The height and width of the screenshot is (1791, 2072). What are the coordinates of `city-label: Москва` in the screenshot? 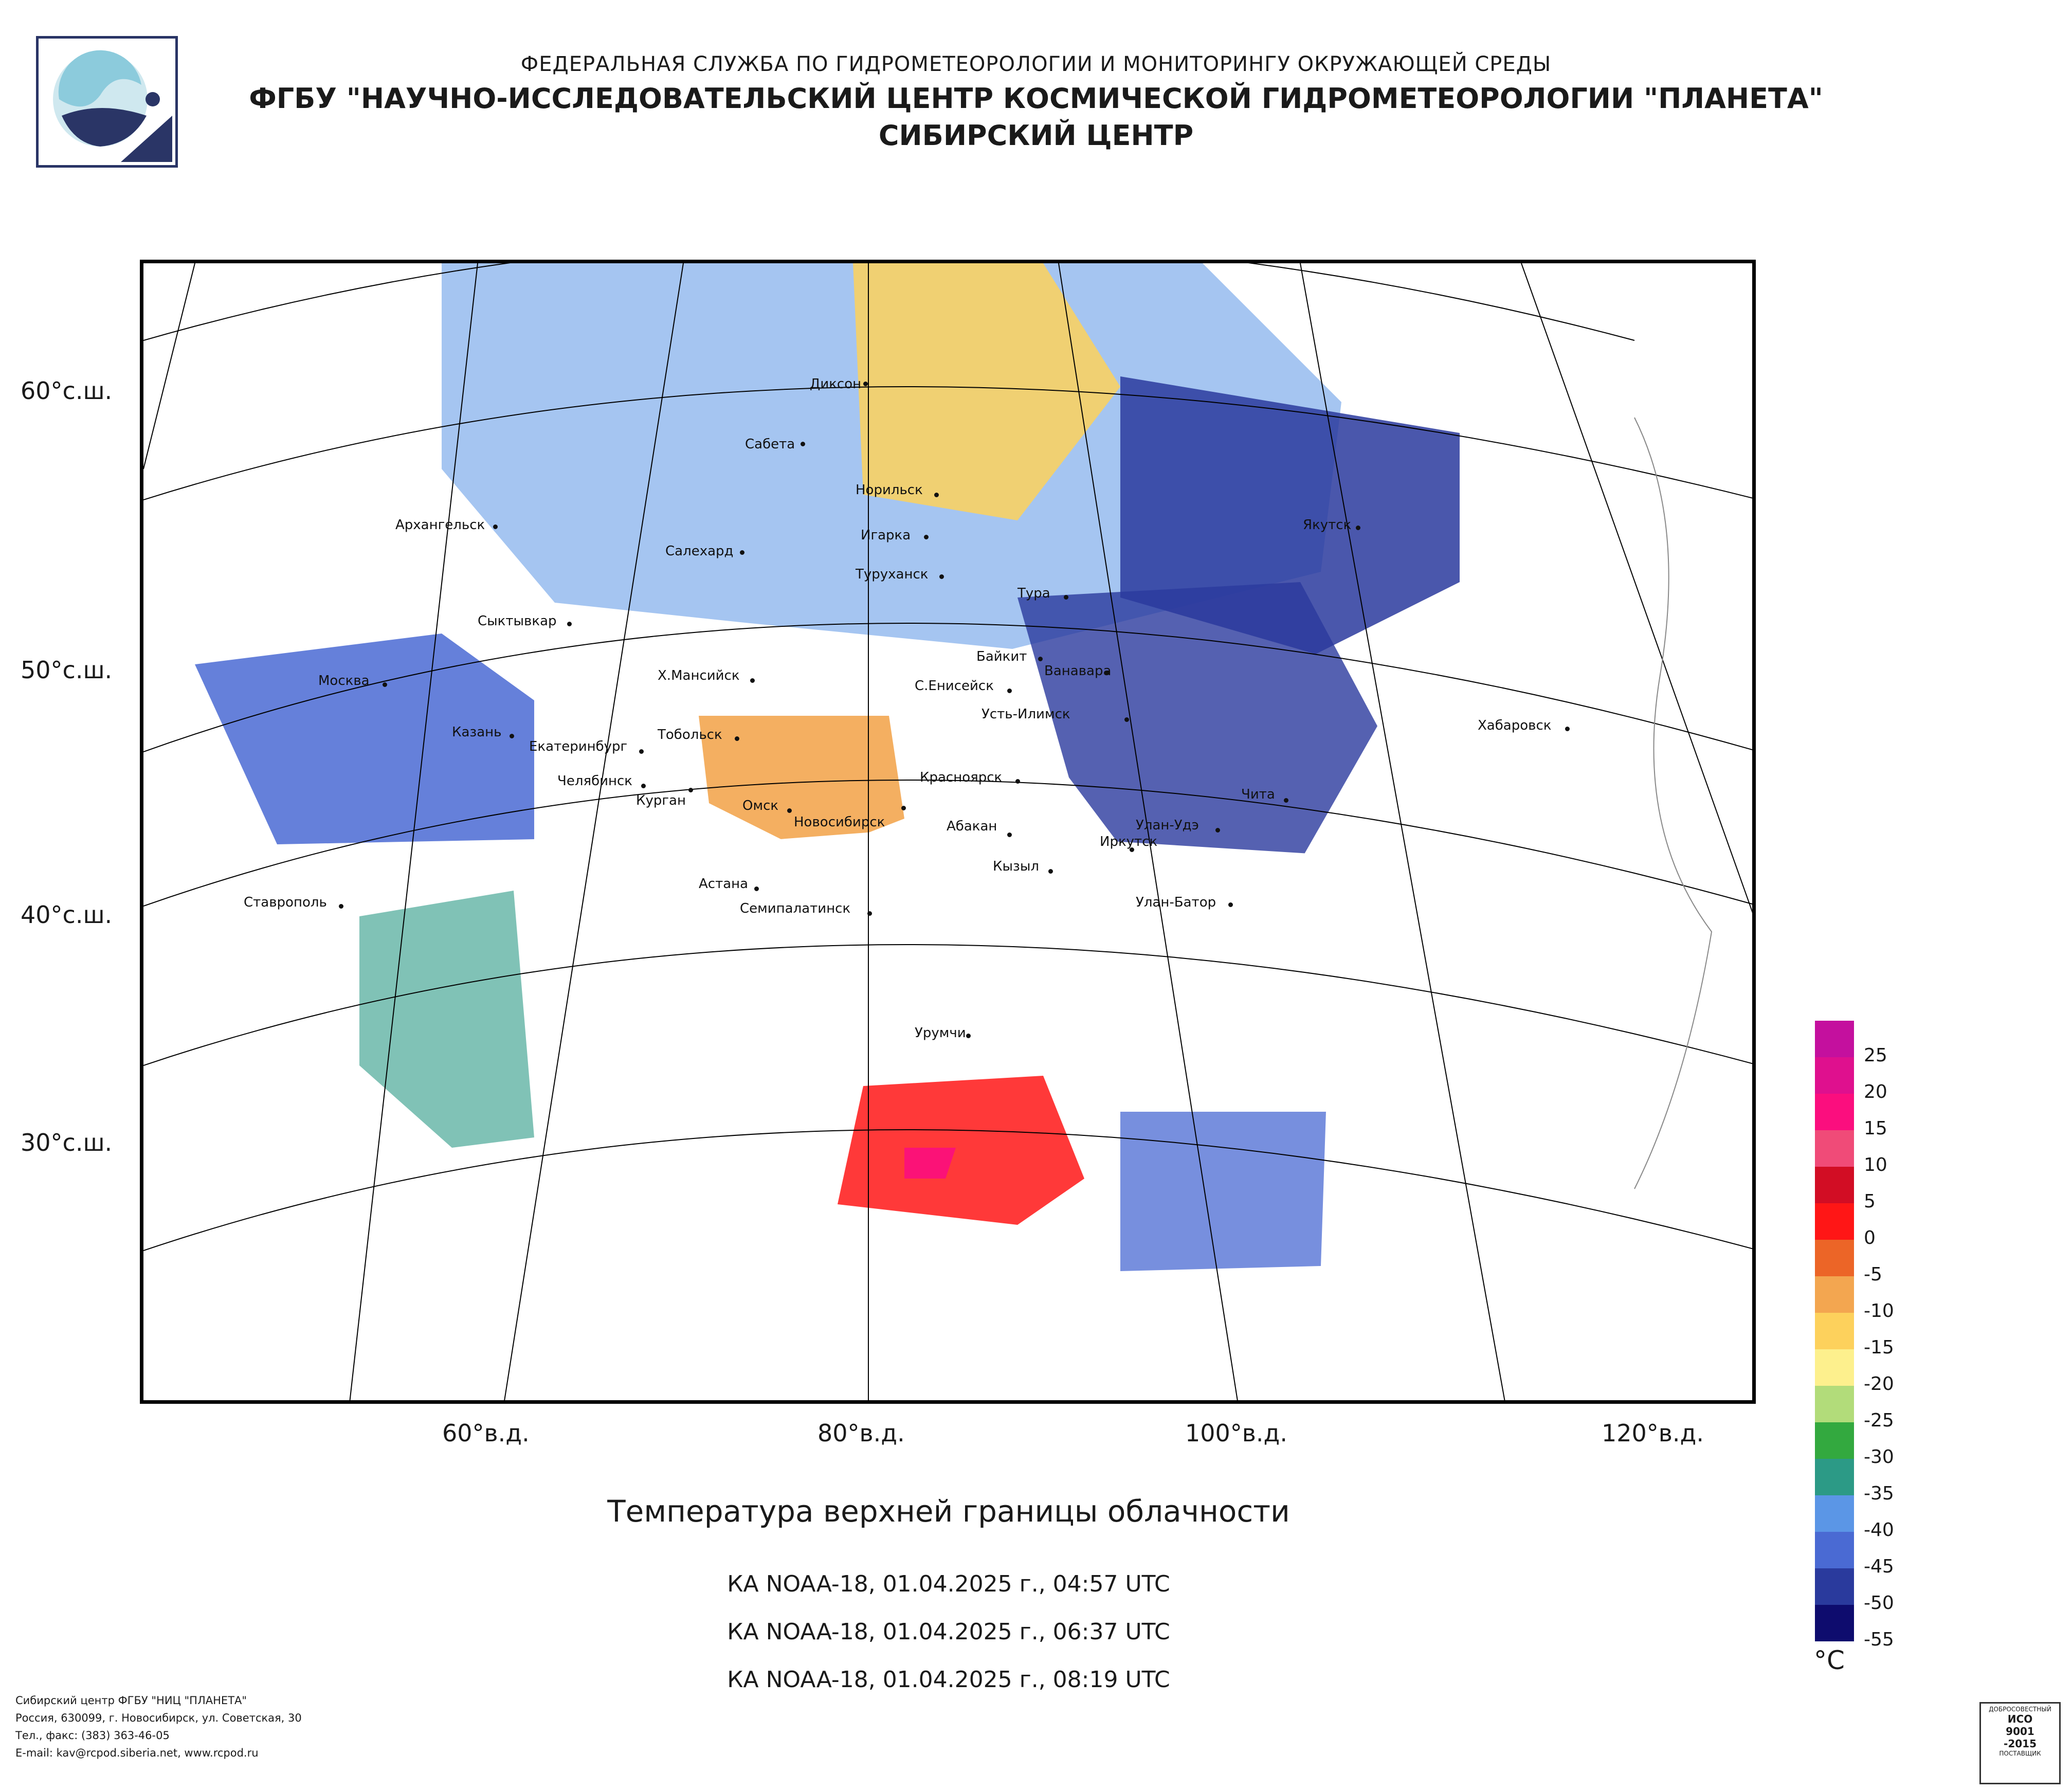 It's located at (344, 681).